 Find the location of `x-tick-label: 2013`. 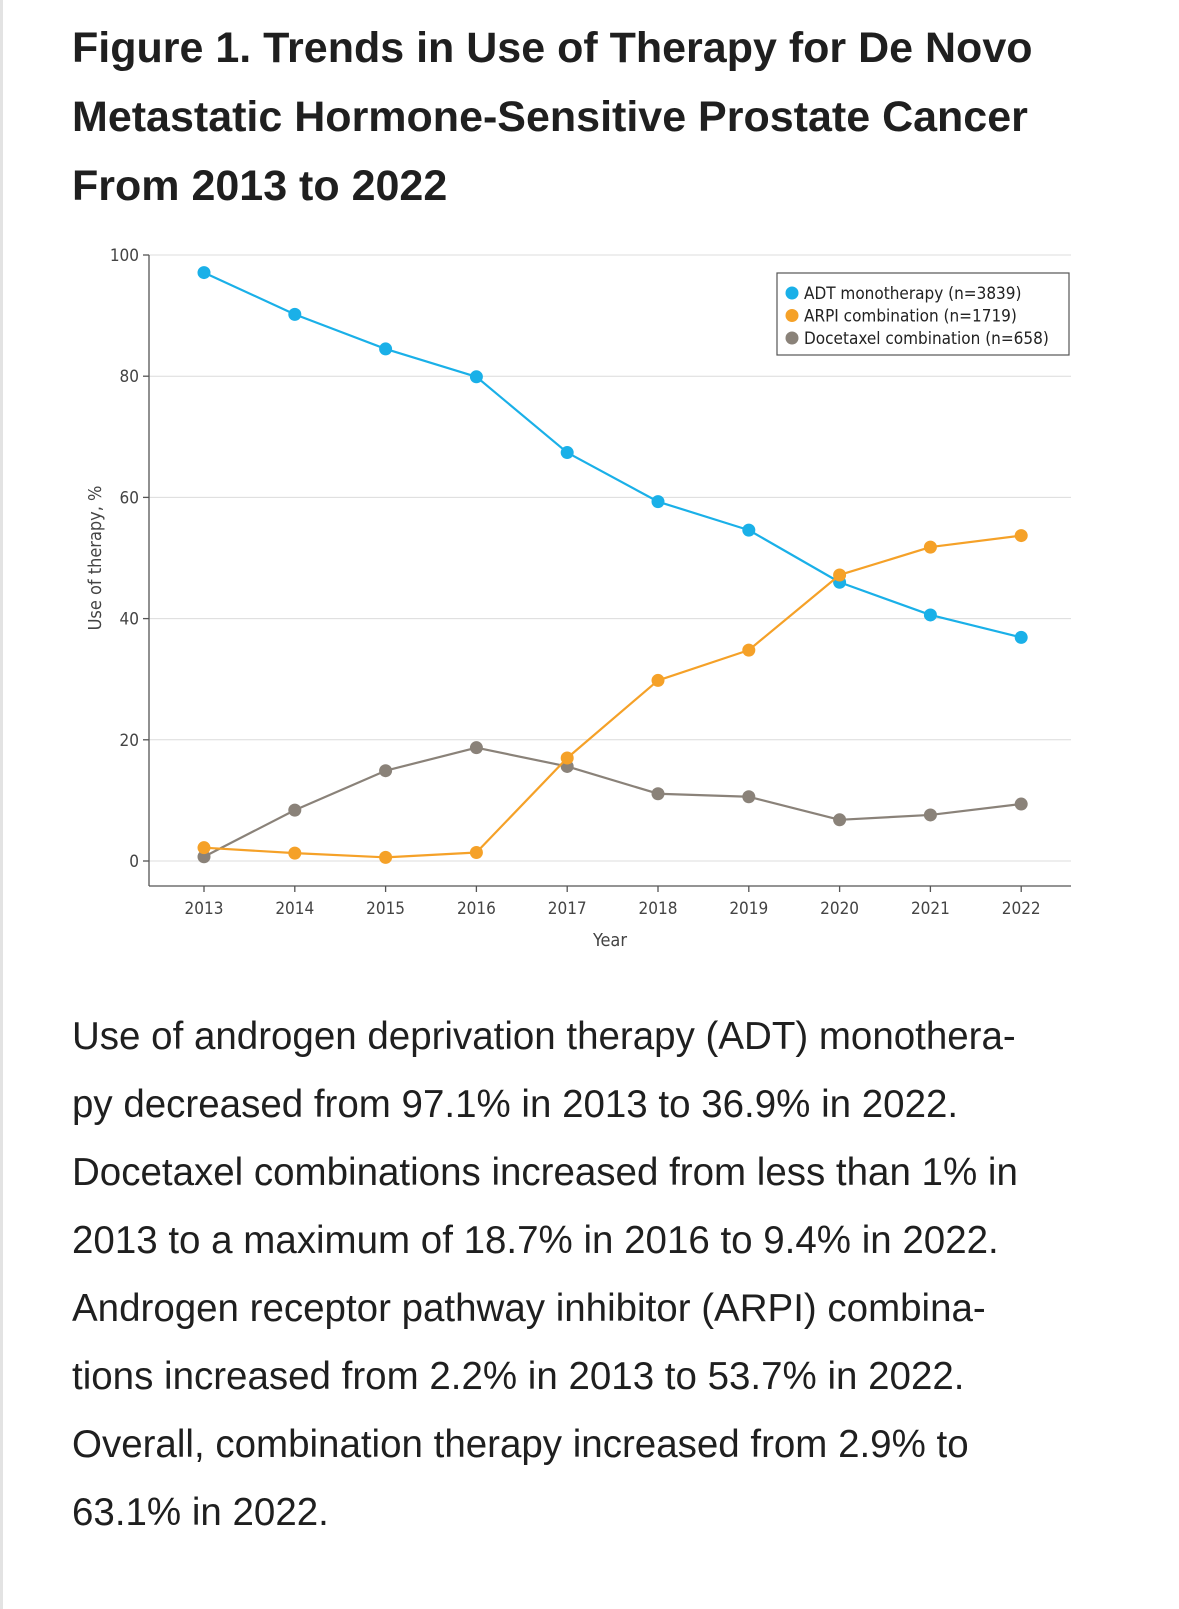

x-tick-label: 2013 is located at coordinates (204, 909).